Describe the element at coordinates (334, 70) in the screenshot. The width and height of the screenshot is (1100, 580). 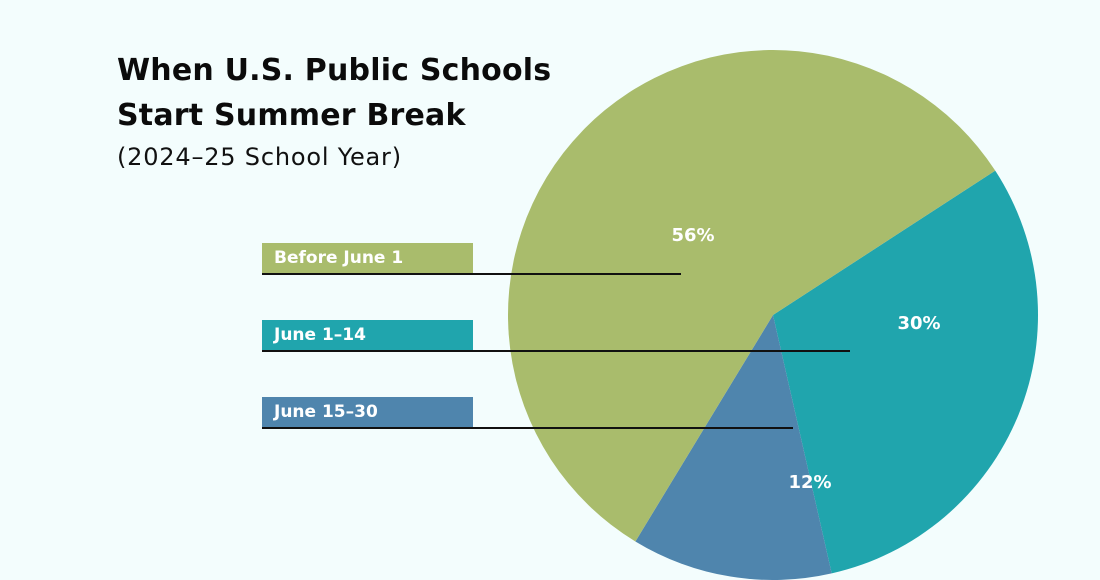
I see `chart-title-line-1: When U.S. Public Schools` at that location.